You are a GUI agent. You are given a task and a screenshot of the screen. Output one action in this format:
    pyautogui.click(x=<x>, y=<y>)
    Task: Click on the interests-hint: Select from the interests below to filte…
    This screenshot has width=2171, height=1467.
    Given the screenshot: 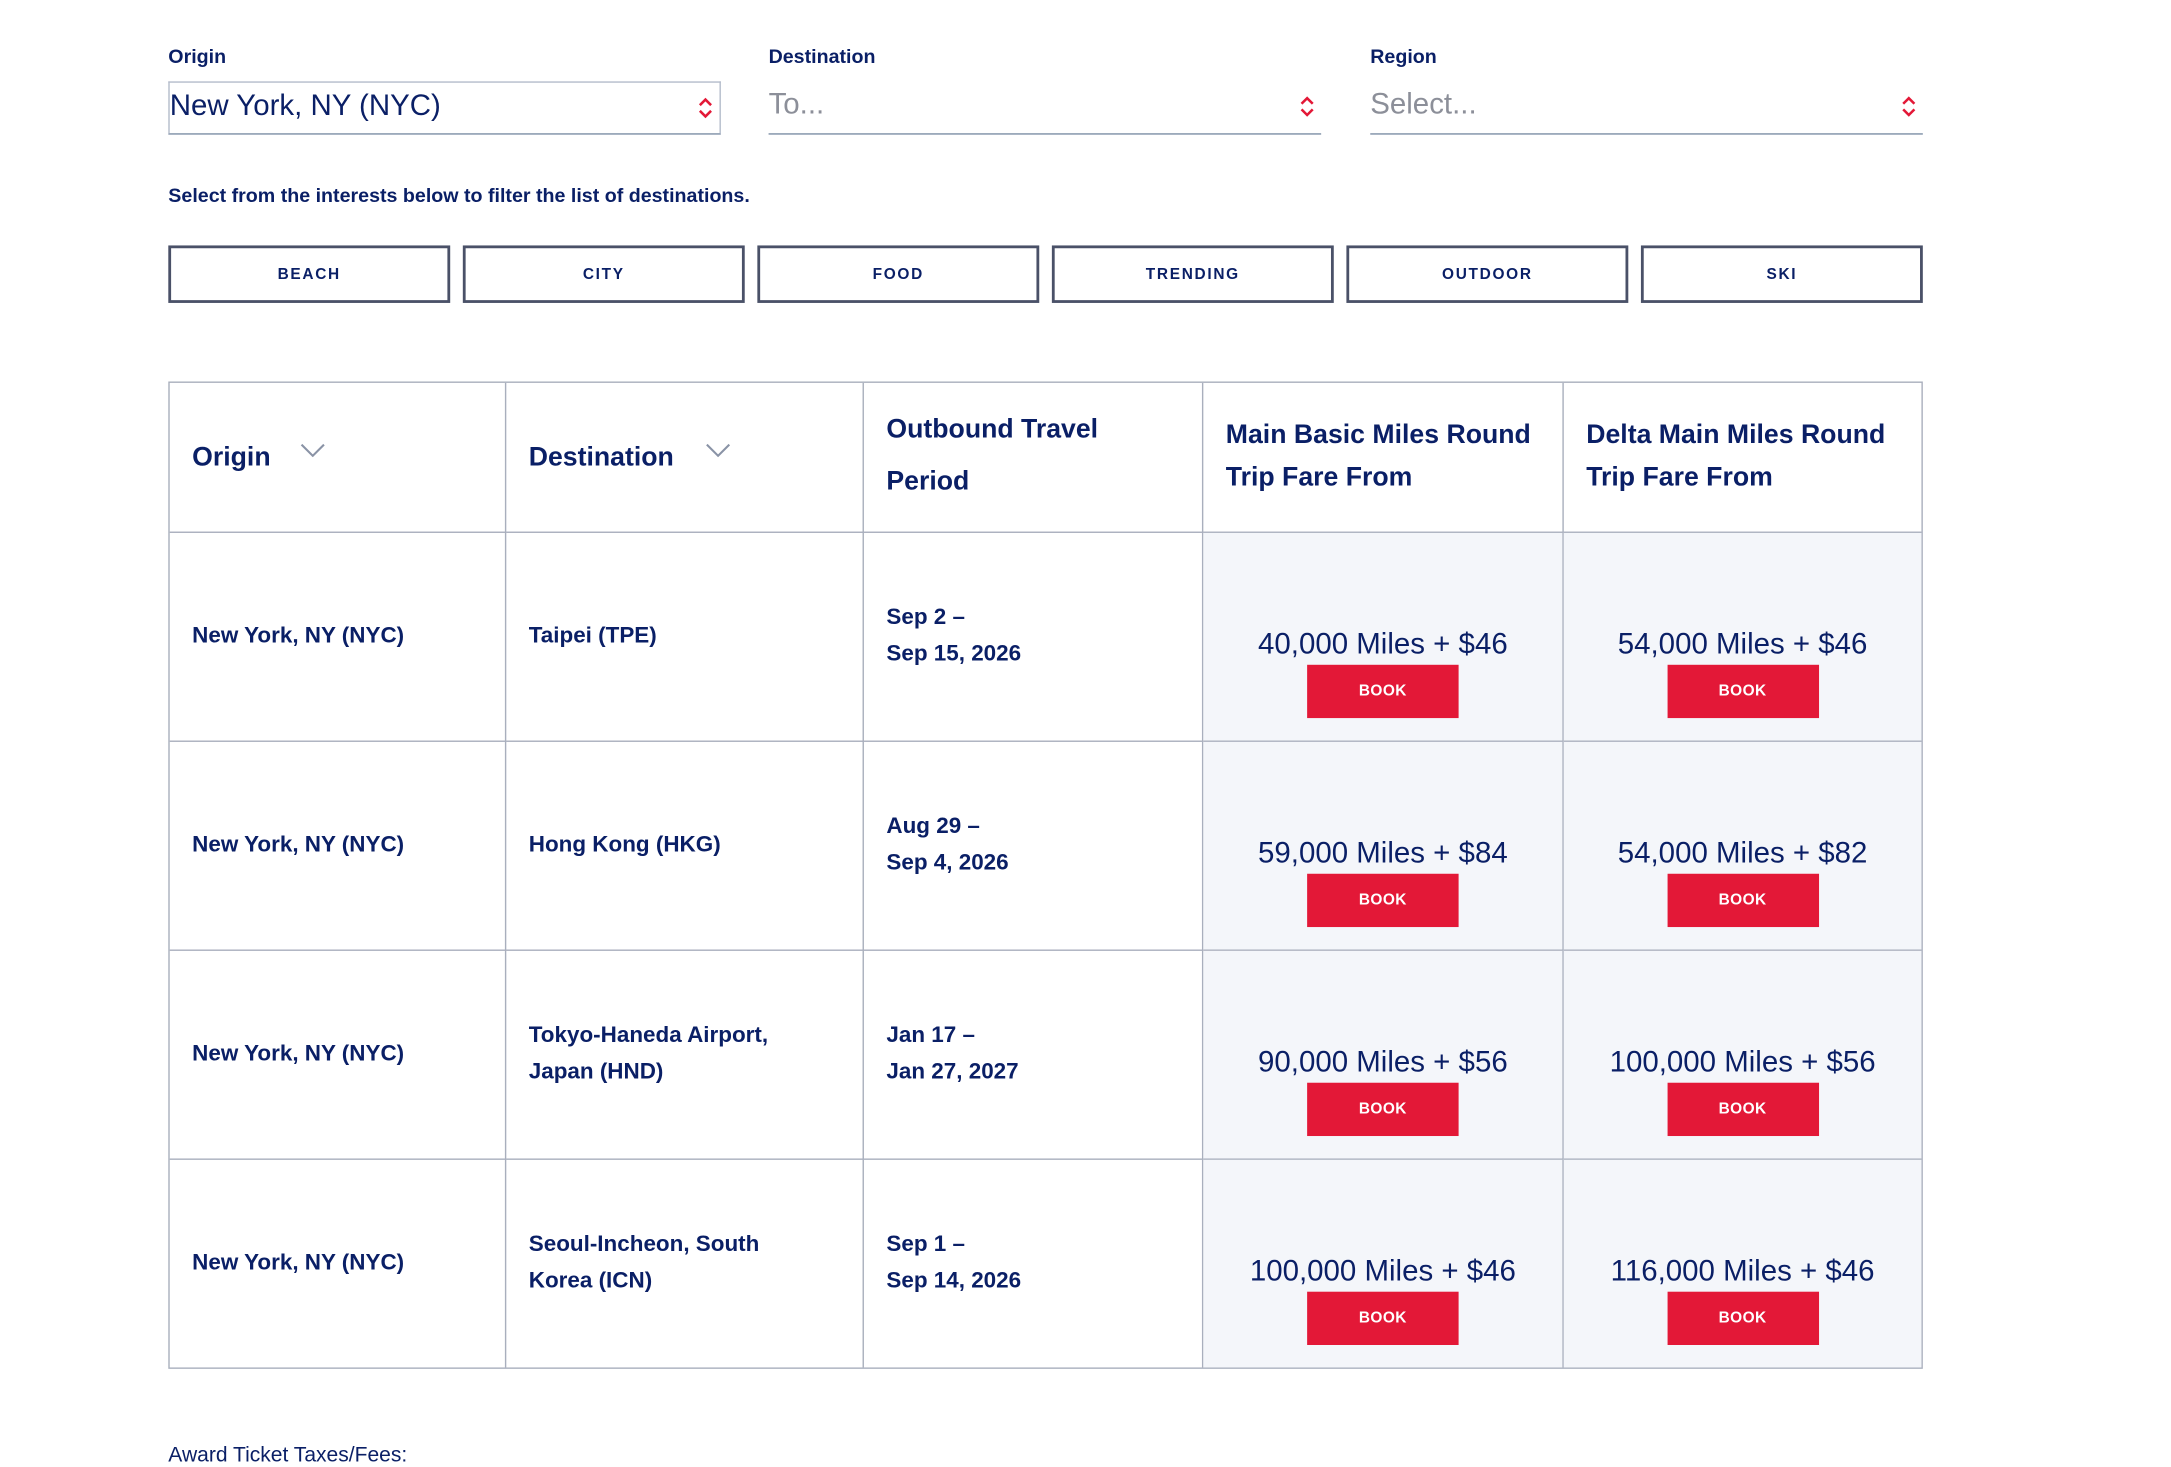 What is the action you would take?
    pyautogui.click(x=459, y=195)
    